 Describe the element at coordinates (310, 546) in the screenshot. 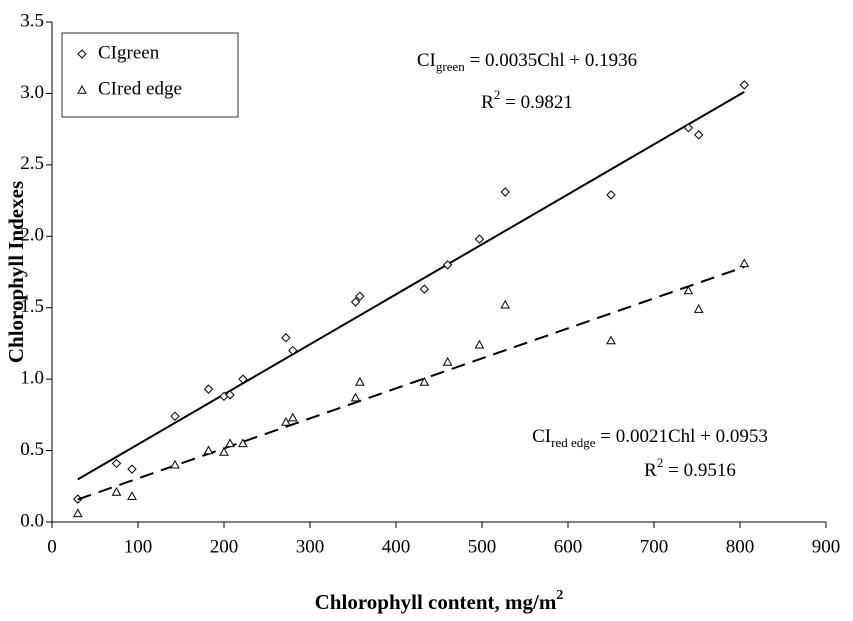

I see `x-tick-label: 300` at that location.